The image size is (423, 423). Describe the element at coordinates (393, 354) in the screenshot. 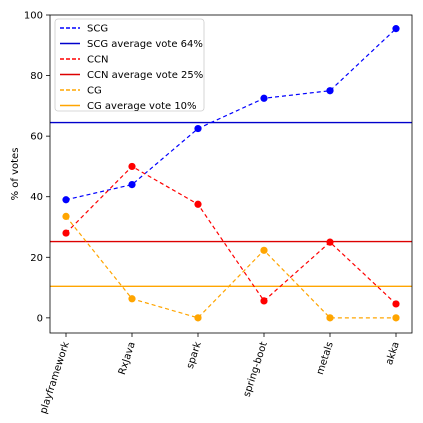

I see `x-tick-label-akka: akka` at that location.